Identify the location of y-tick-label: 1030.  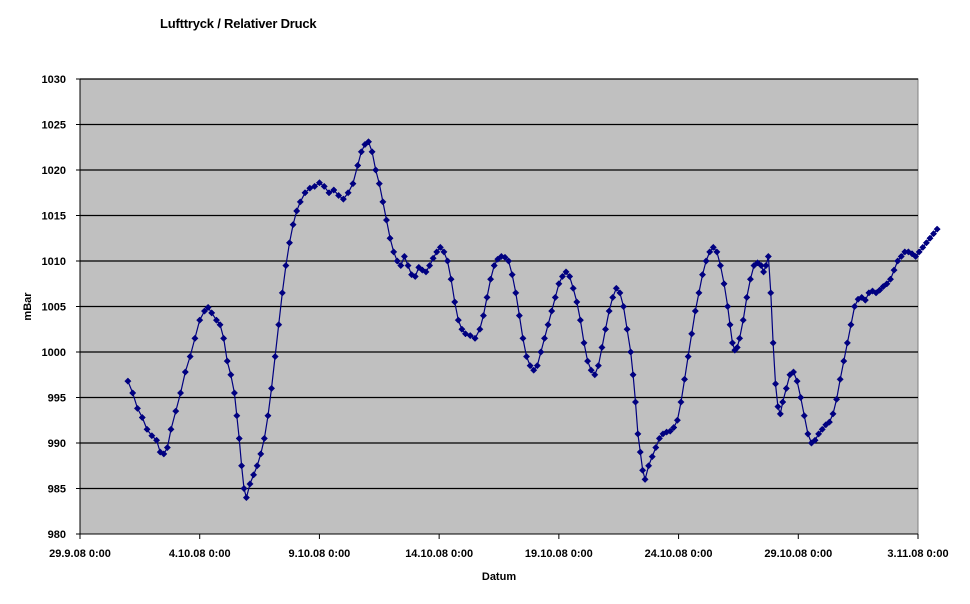
(54, 80).